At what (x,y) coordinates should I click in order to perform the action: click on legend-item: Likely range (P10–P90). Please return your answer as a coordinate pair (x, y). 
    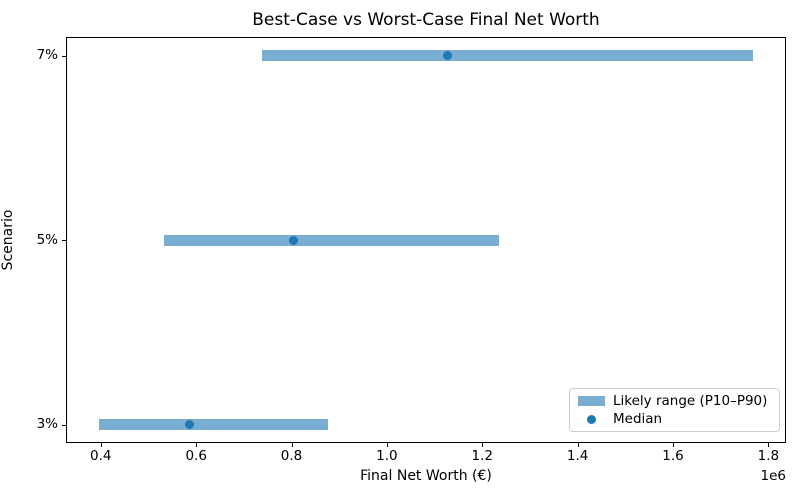
    Looking at the image, I should click on (674, 401).